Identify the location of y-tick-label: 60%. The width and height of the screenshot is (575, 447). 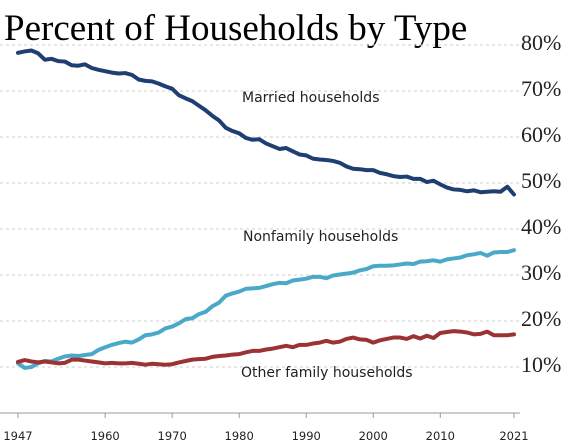
(541, 134).